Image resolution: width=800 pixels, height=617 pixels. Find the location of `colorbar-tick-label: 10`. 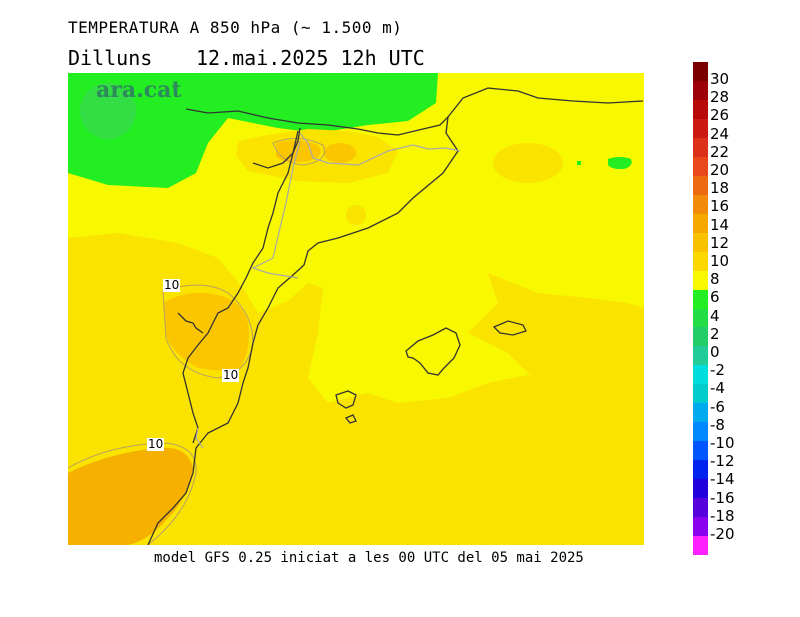

colorbar-tick-label: 10 is located at coordinates (720, 261).